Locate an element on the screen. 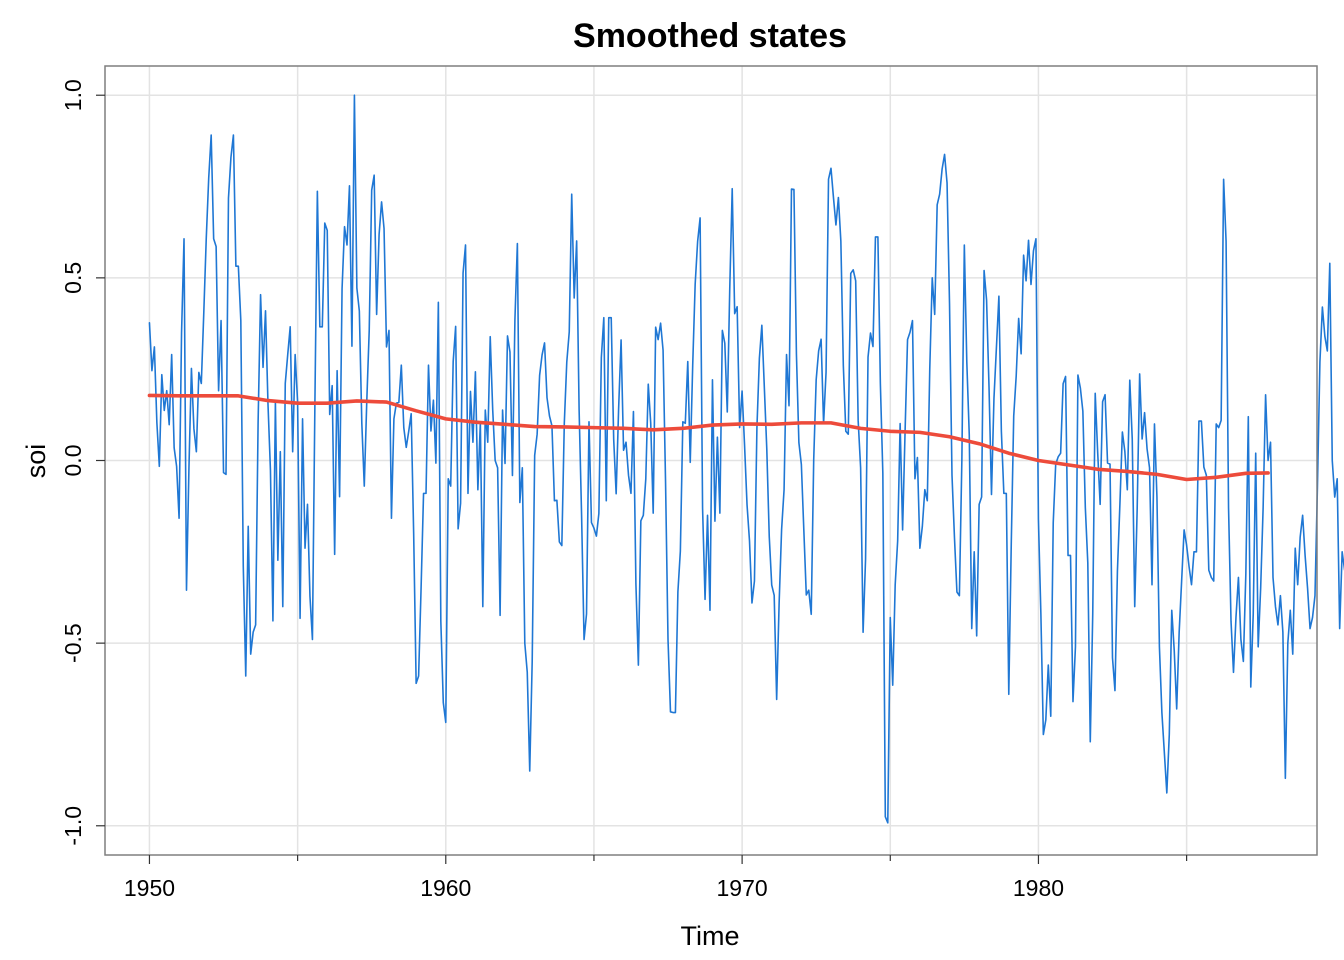 This screenshot has width=1344, height=960. y-tick-label: -0.5 is located at coordinates (73, 643).